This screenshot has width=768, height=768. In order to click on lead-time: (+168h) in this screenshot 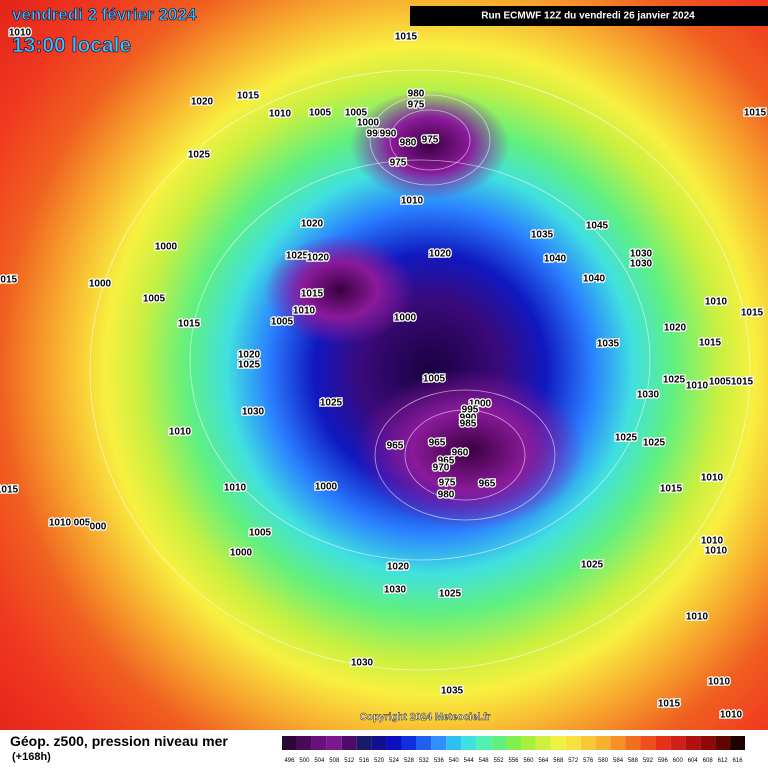, I will do `click(31, 757)`.